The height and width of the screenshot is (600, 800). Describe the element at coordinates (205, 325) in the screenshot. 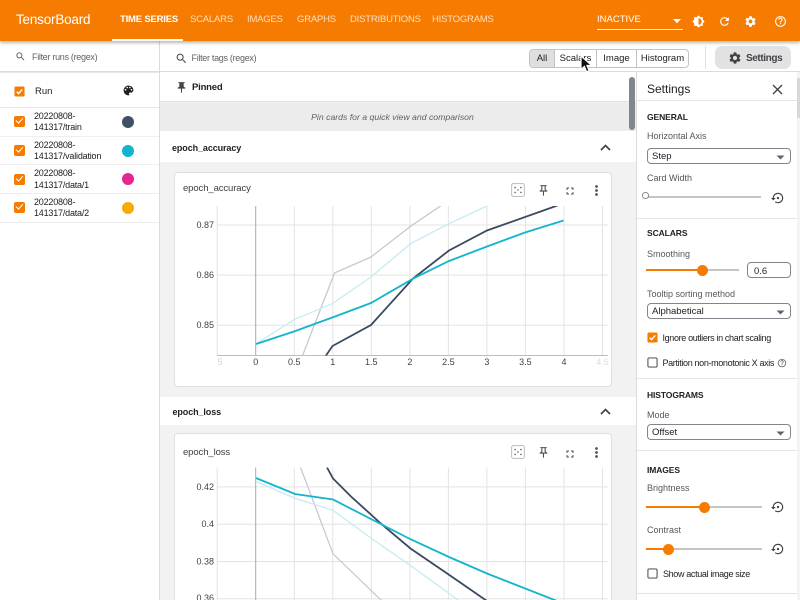

I see `svg-text: 0.85` at that location.